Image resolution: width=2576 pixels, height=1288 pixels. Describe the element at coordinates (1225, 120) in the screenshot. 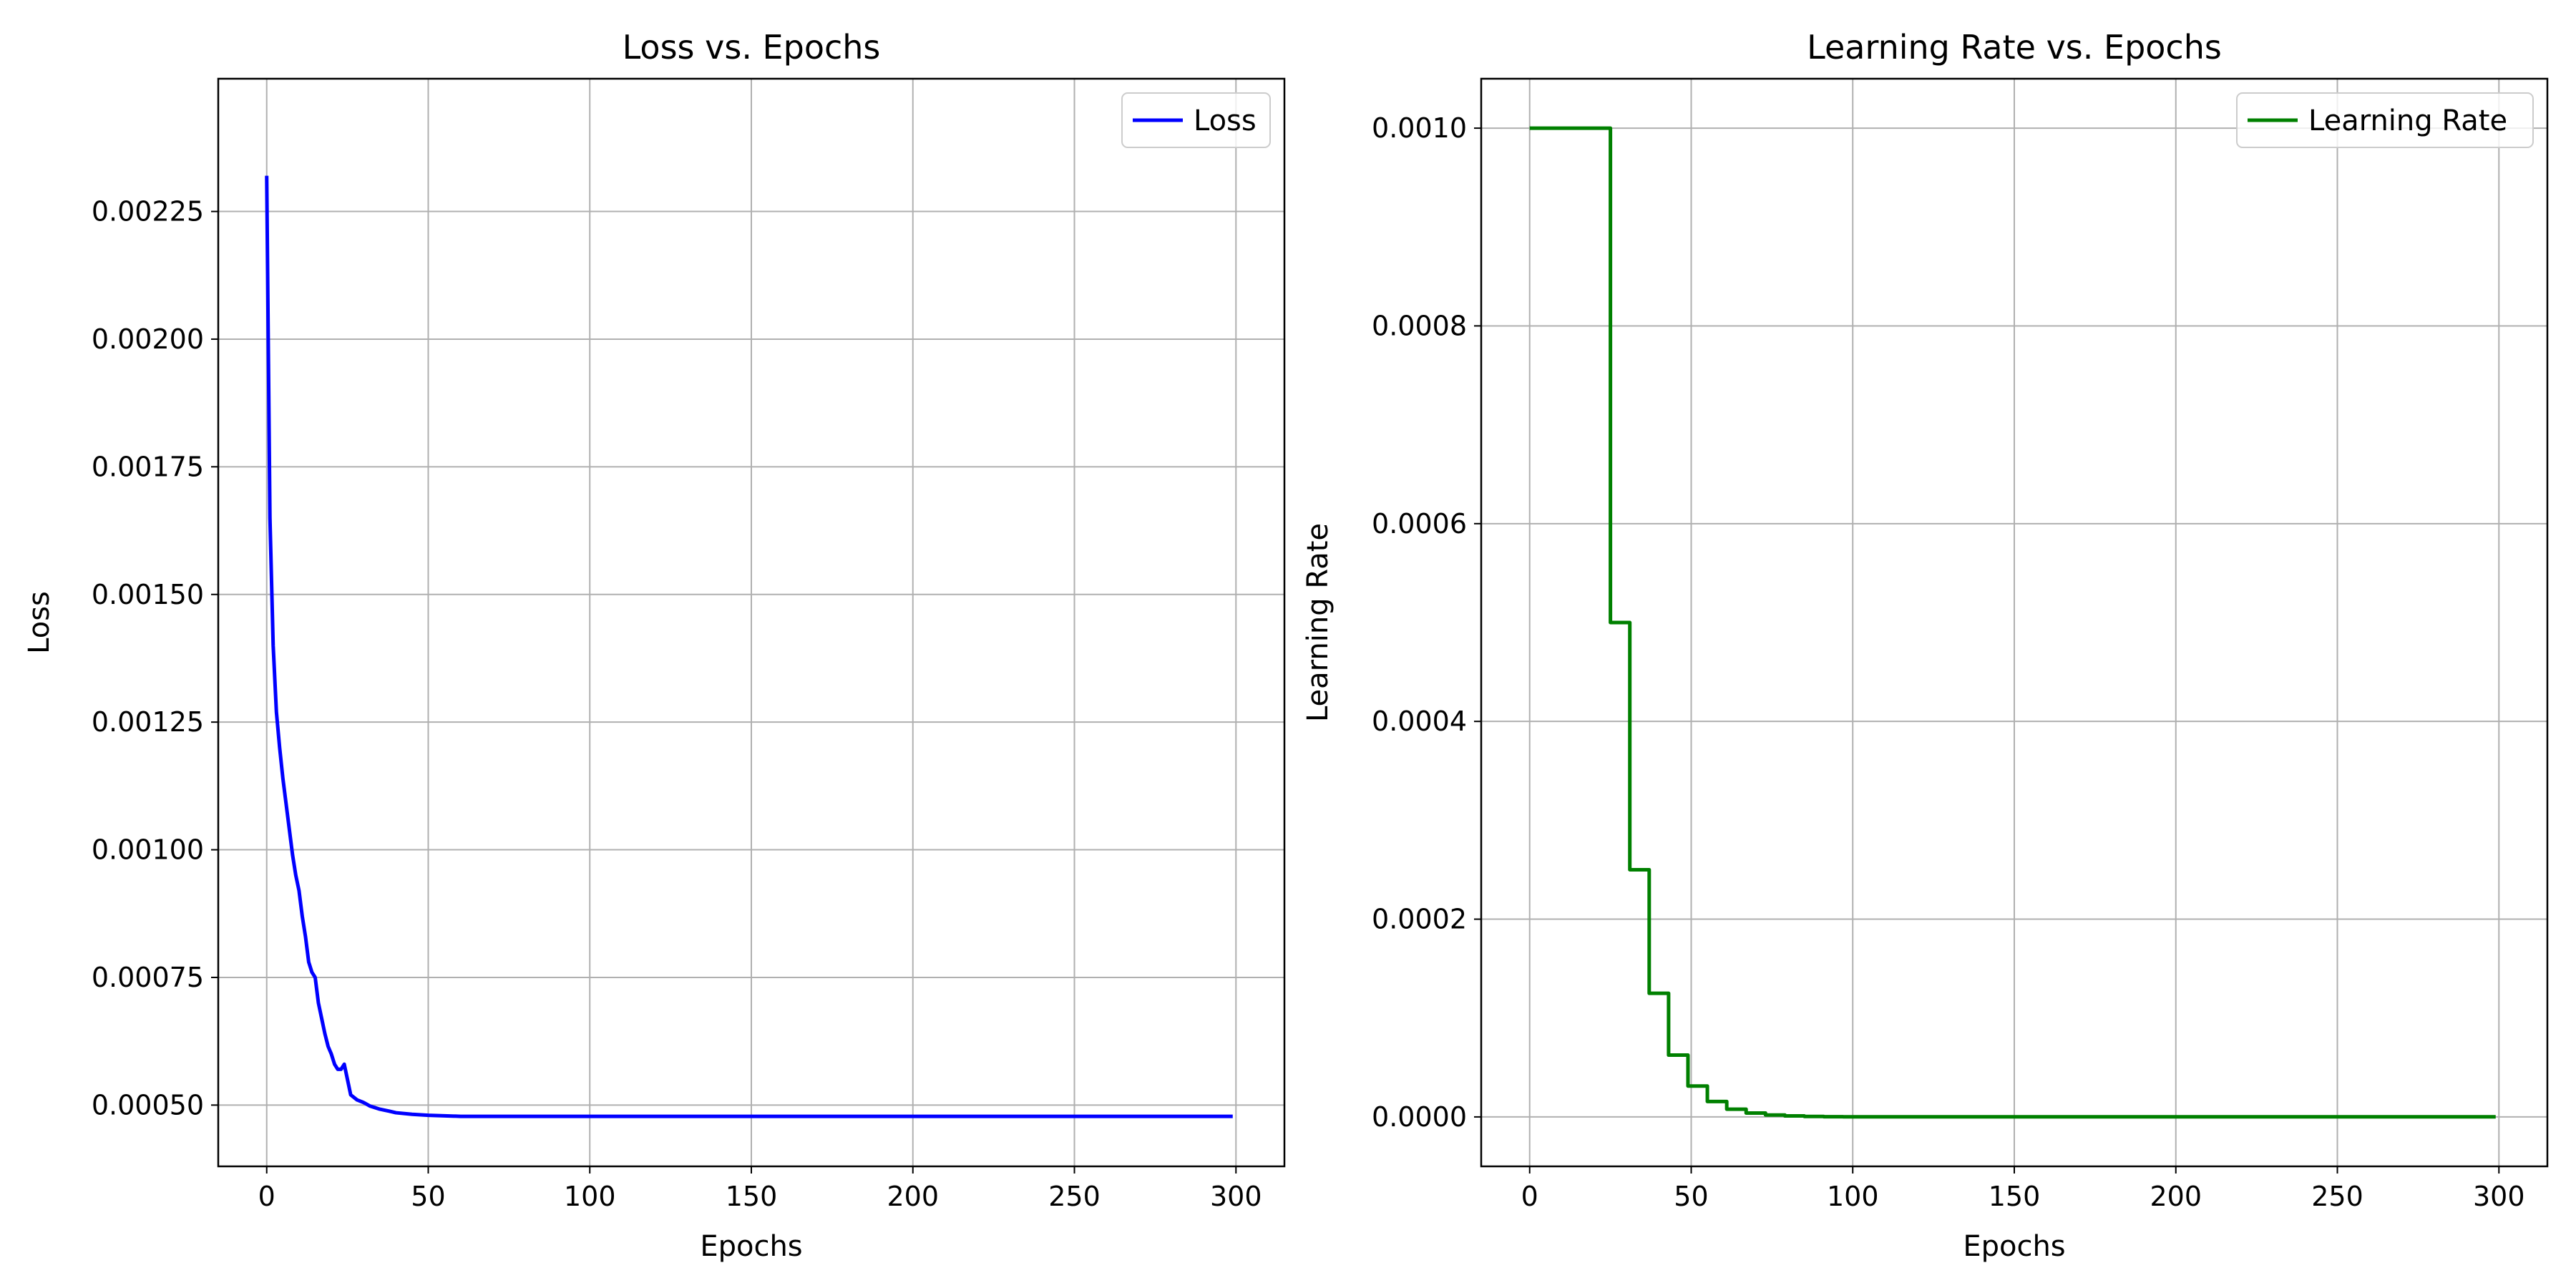

I see `loss-chart-legend-label: Loss` at that location.